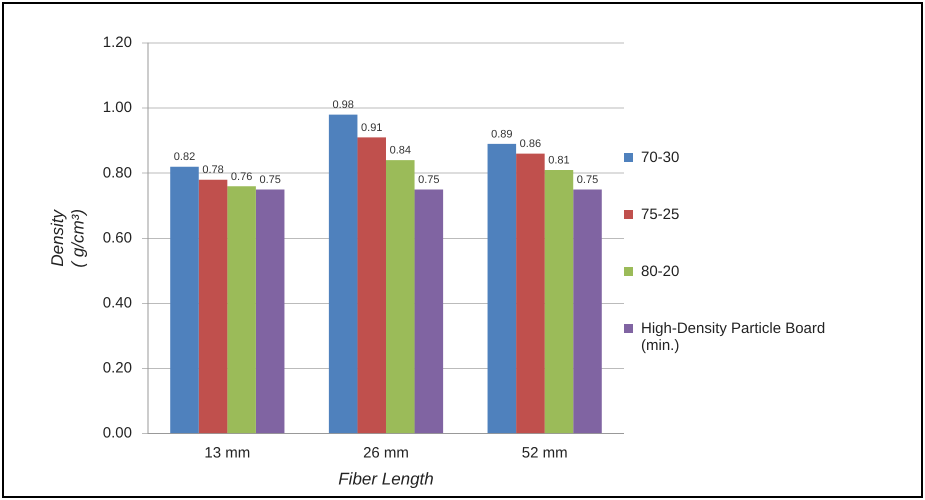 This screenshot has width=925, height=500. I want to click on data-label: 0.82, so click(185, 157).